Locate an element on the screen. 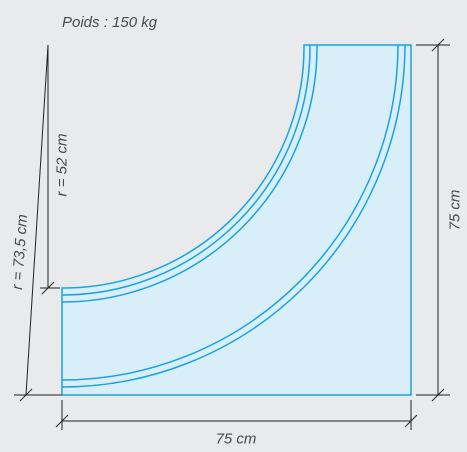 The width and height of the screenshot is (467, 452). outer-radius-dimension is located at coordinates (38, 223).